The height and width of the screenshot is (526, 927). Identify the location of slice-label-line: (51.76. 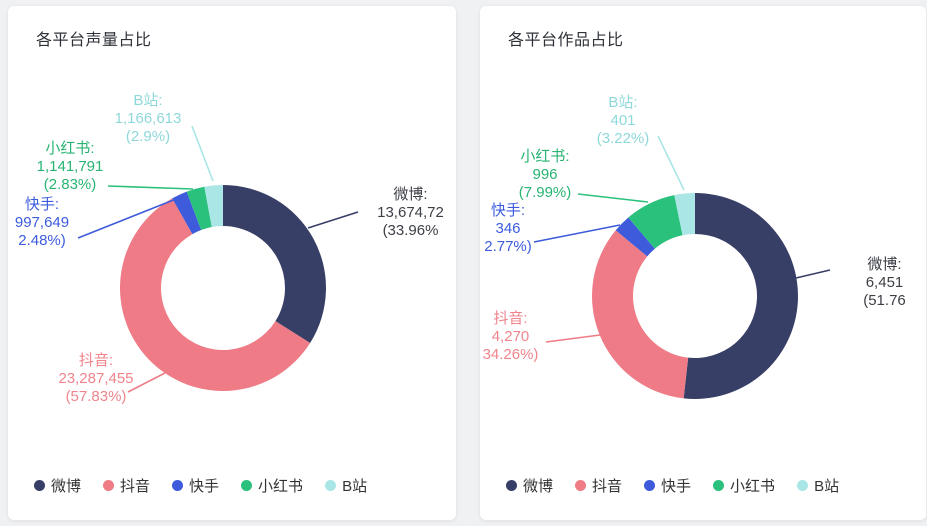
(884, 300).